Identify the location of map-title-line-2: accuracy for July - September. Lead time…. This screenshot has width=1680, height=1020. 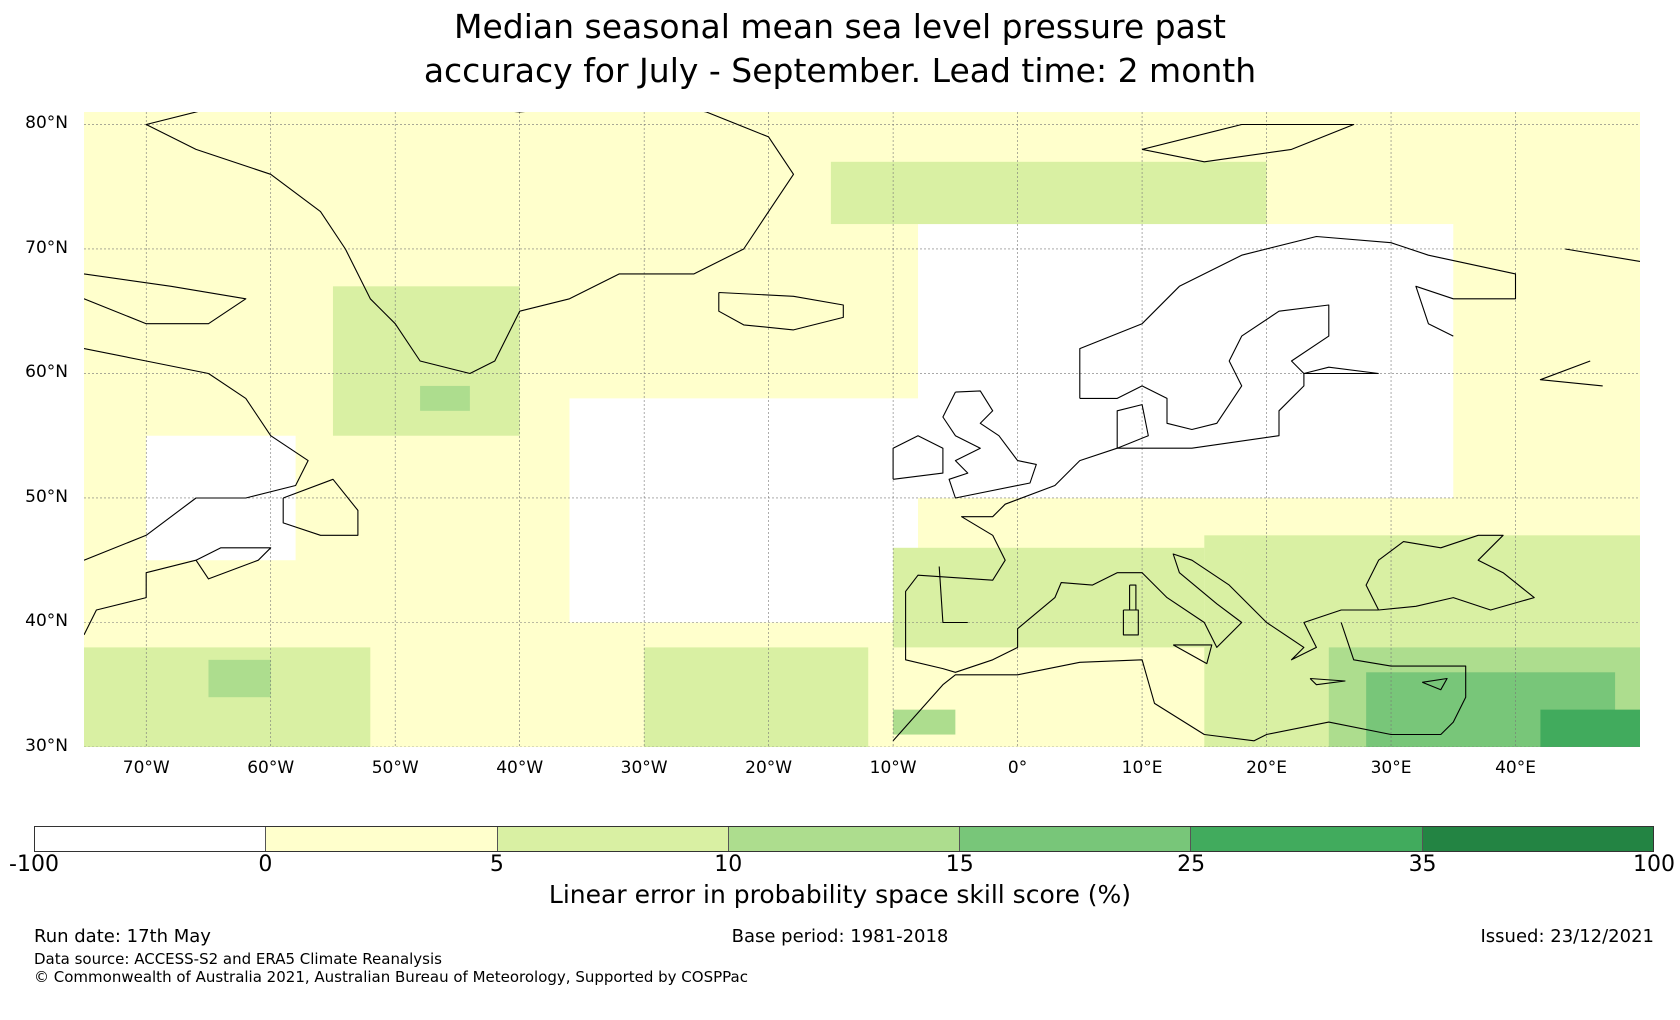
(840, 70).